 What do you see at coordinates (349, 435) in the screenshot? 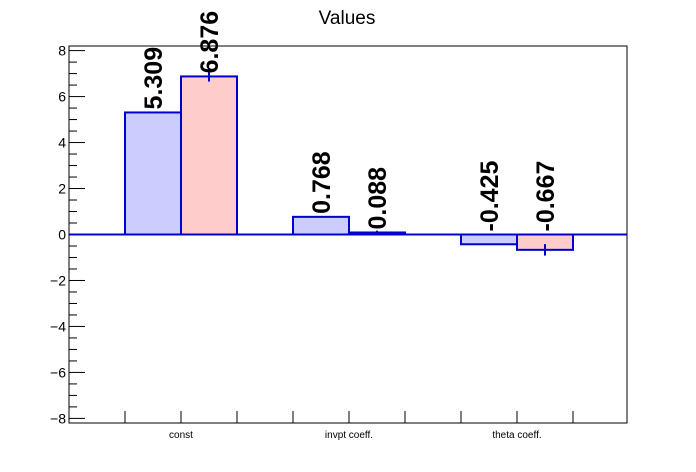
I see `x-tick-label: invpt coeff.` at bounding box center [349, 435].